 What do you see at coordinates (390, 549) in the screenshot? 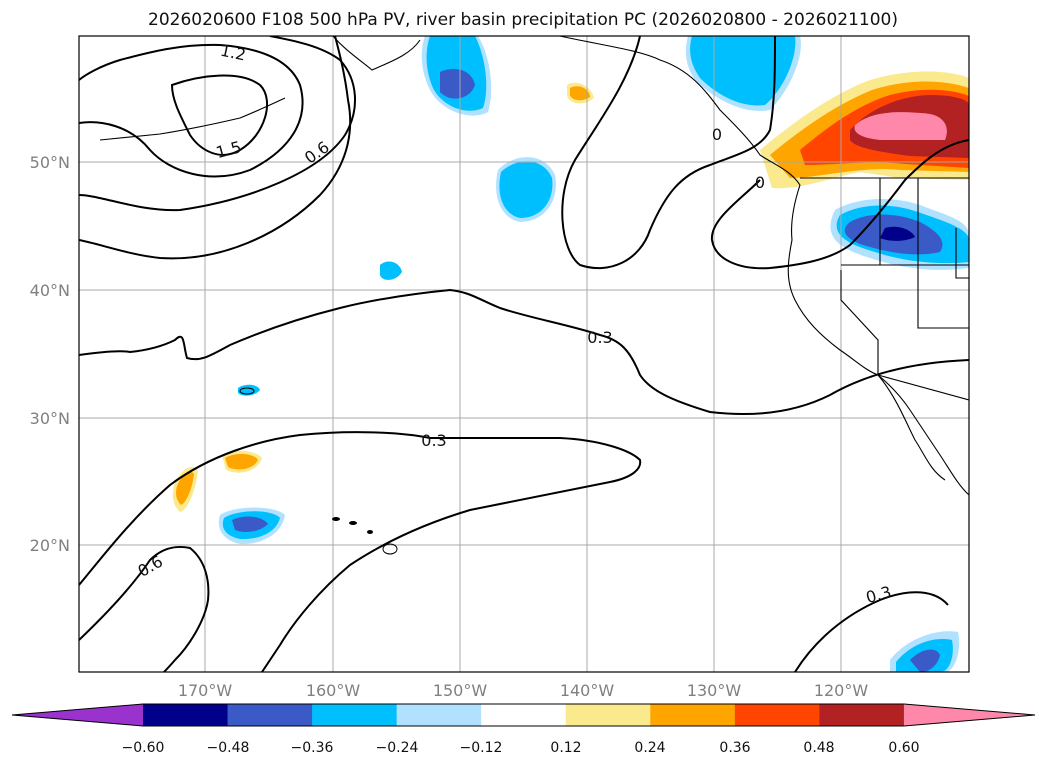
I see `island-hawaii` at bounding box center [390, 549].